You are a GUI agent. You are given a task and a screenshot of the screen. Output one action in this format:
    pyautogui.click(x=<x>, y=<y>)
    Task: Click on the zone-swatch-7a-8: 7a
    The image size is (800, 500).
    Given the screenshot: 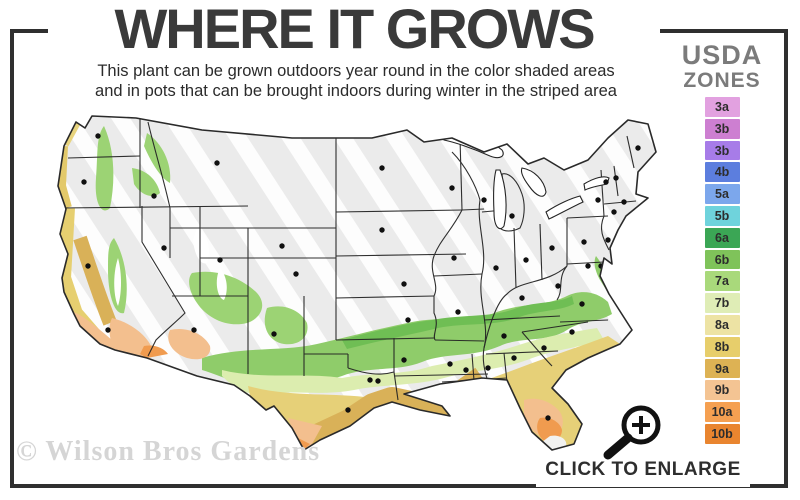 What is the action you would take?
    pyautogui.click(x=722, y=281)
    